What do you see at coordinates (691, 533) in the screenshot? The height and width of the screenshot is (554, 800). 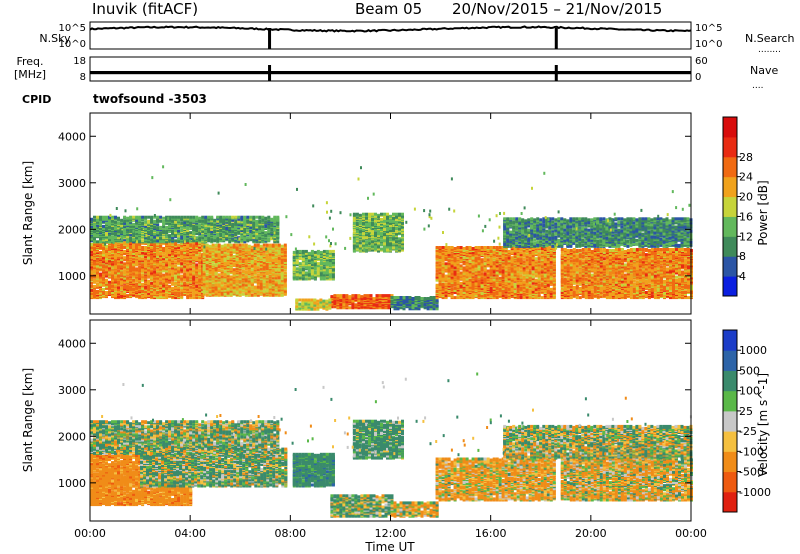 I see `time-tick-label-6: 00:00` at bounding box center [691, 533].